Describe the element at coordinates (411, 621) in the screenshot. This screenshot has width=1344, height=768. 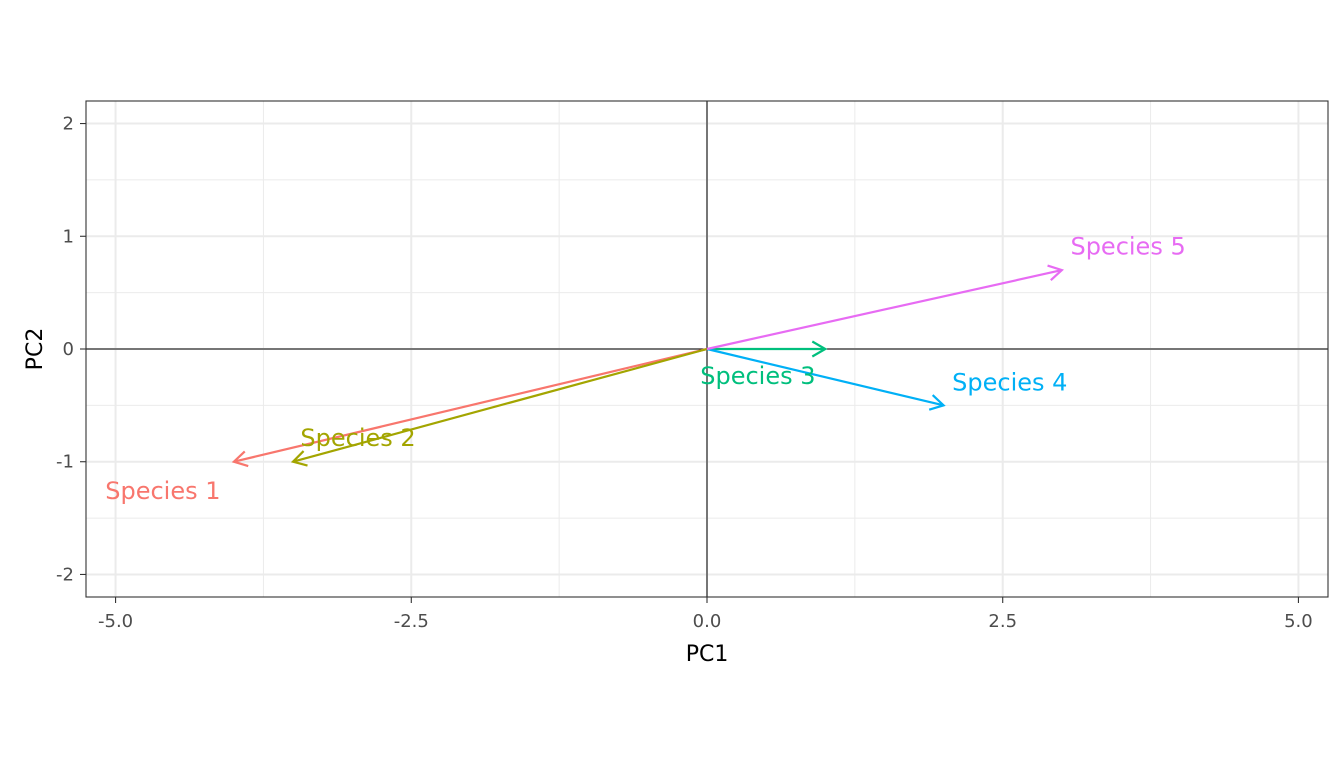
I see `x-tick-label: -2.5` at that location.